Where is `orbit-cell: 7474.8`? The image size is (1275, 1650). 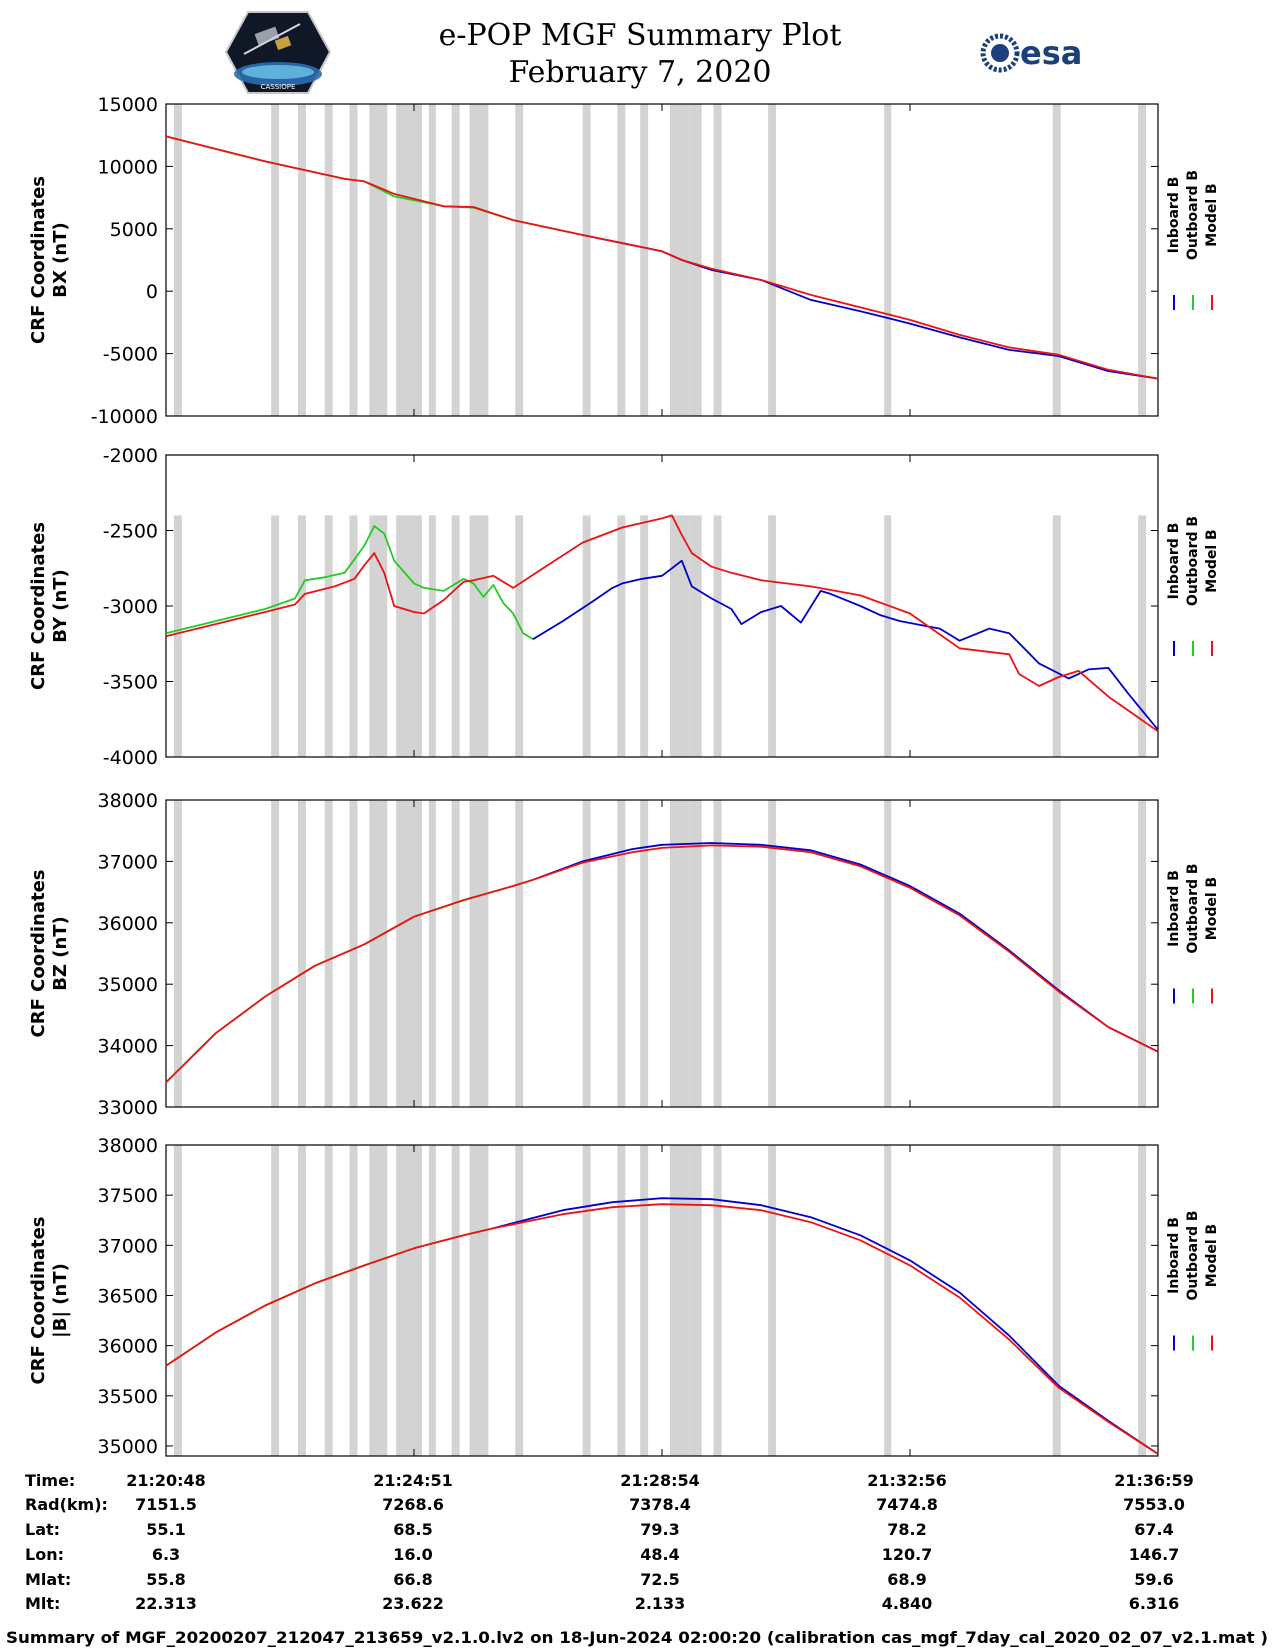 orbit-cell: 7474.8 is located at coordinates (907, 1504).